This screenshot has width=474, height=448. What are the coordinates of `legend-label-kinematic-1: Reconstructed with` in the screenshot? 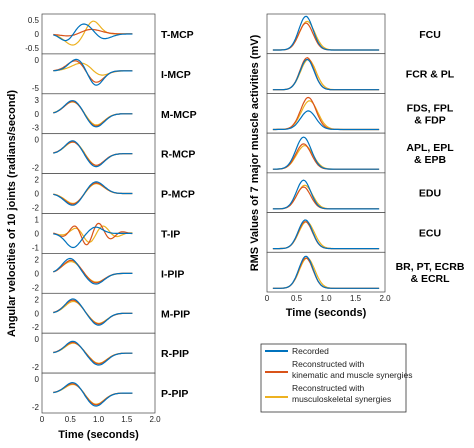 It's located at (328, 364).